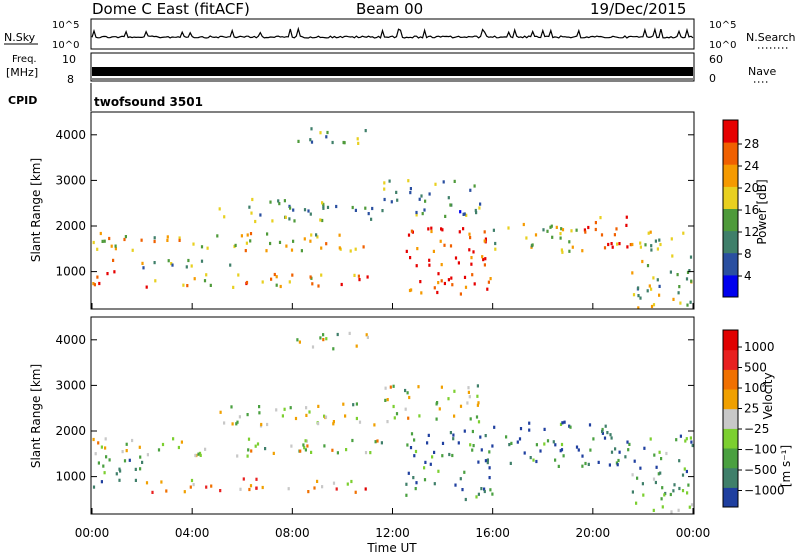 This screenshot has height=554, width=800. Describe the element at coordinates (70, 272) in the screenshot. I see `y-tick-label: 1000` at that location.